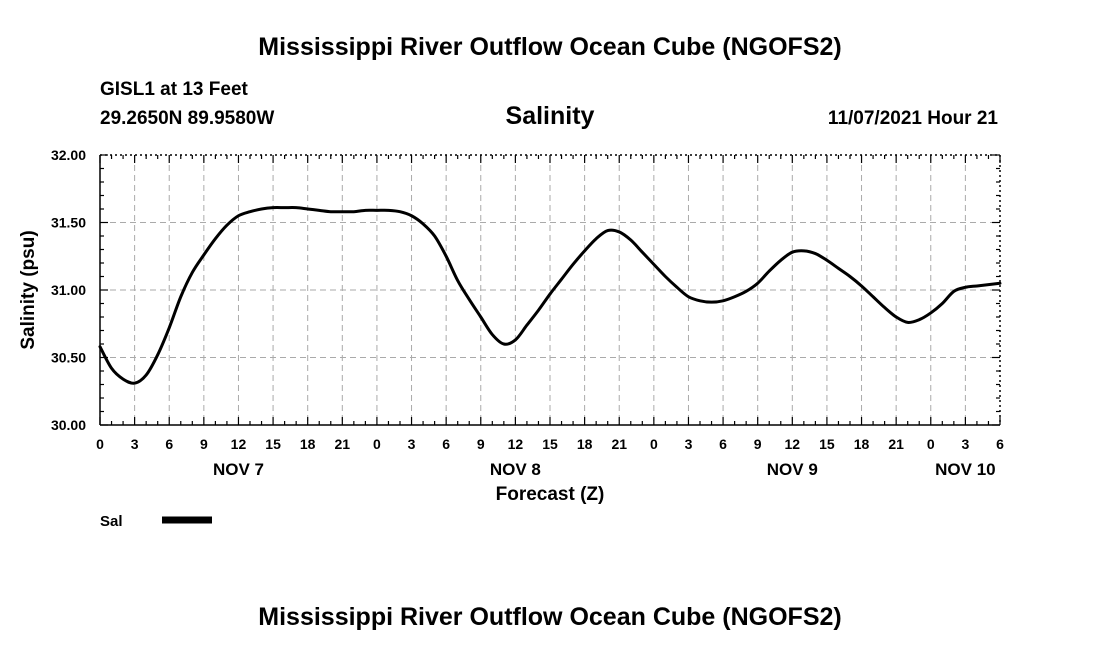 This screenshot has height=650, width=1100. I want to click on x-tick-label-0: 0, so click(100, 444).